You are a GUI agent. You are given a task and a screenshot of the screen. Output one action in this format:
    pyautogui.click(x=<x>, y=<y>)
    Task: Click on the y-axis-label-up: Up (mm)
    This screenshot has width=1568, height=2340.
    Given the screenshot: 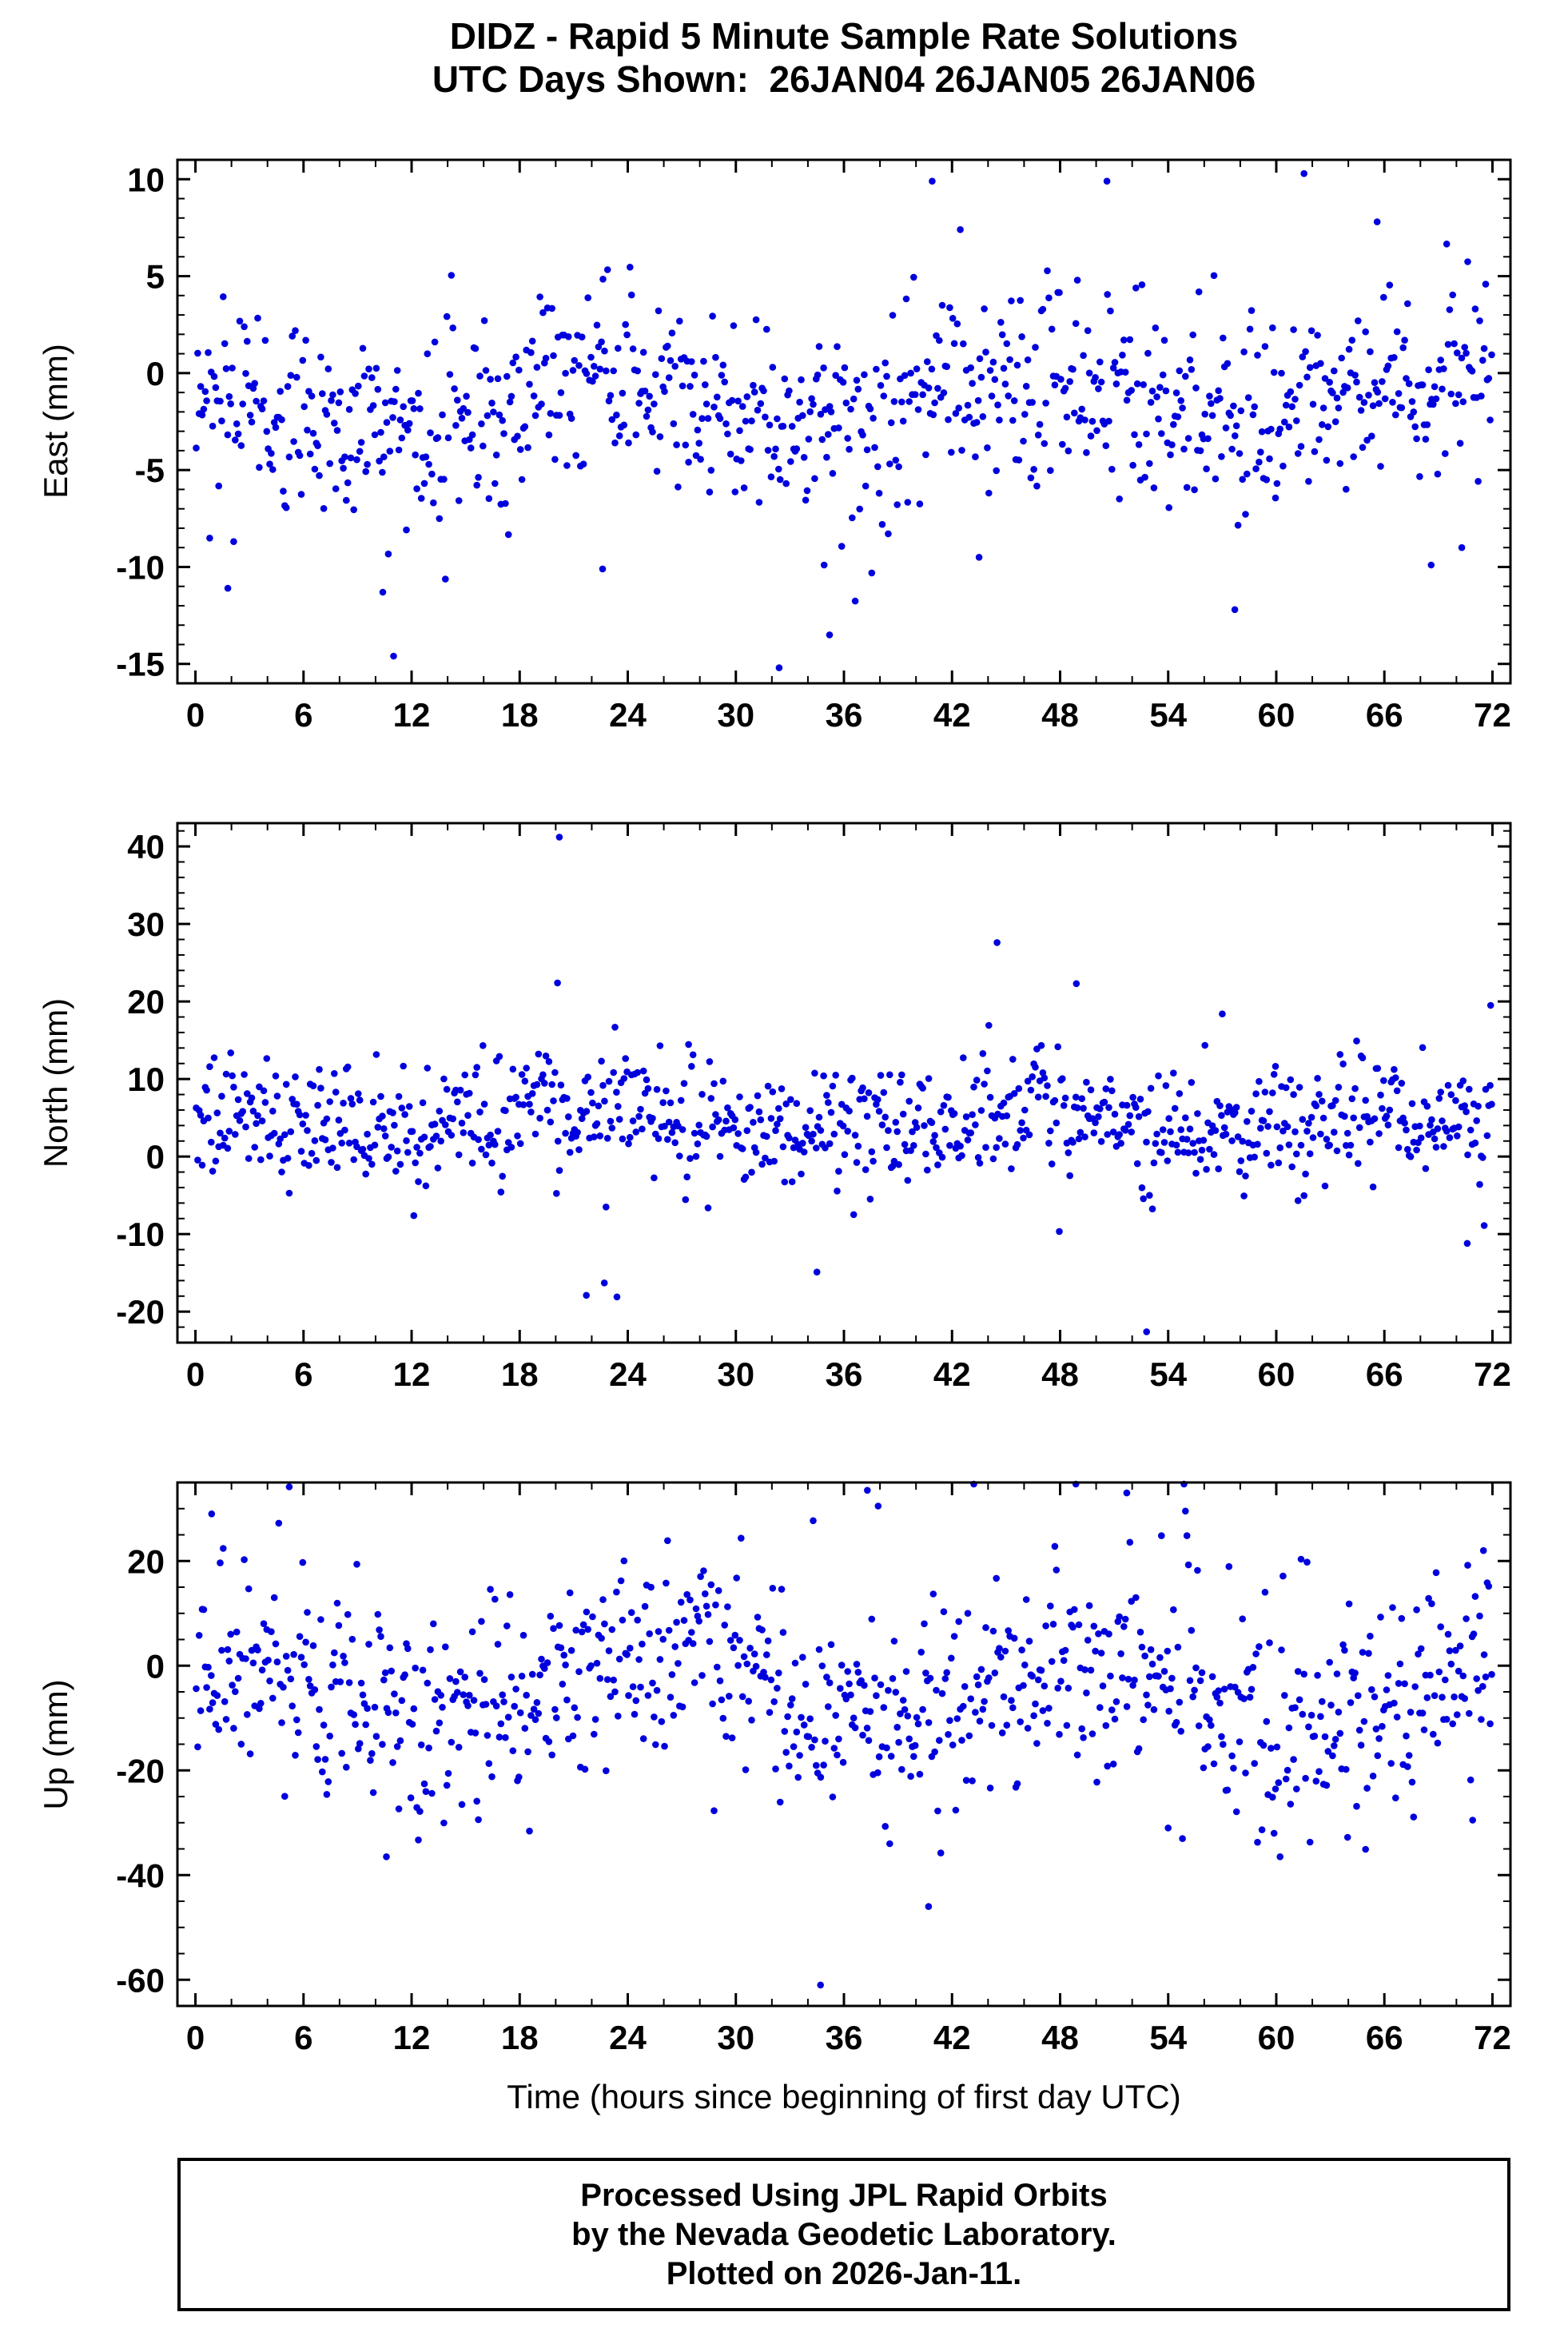 What is the action you would take?
    pyautogui.click(x=55, y=1745)
    